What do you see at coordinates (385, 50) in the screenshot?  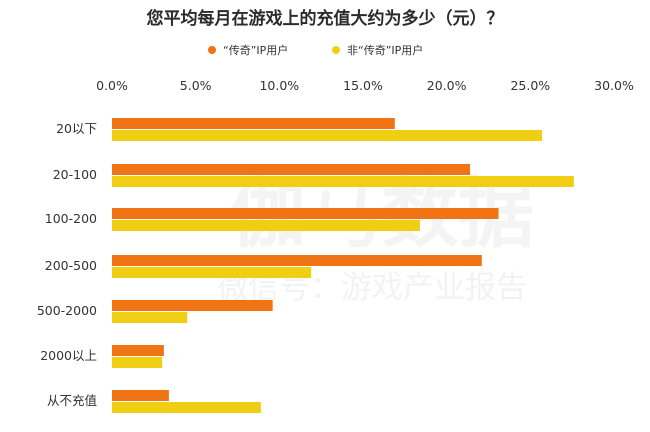 I see `legend-label-2: 非“传奇”IP用户` at bounding box center [385, 50].